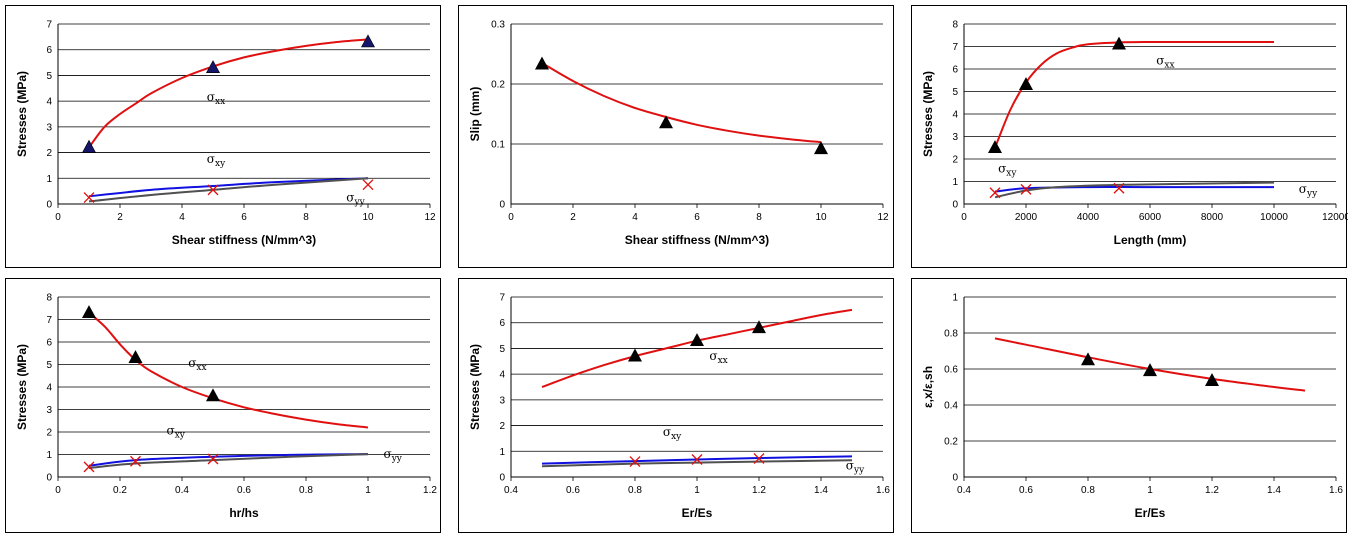  Describe the element at coordinates (1150, 217) in the screenshot. I see `x-tick-label: 6000` at that location.